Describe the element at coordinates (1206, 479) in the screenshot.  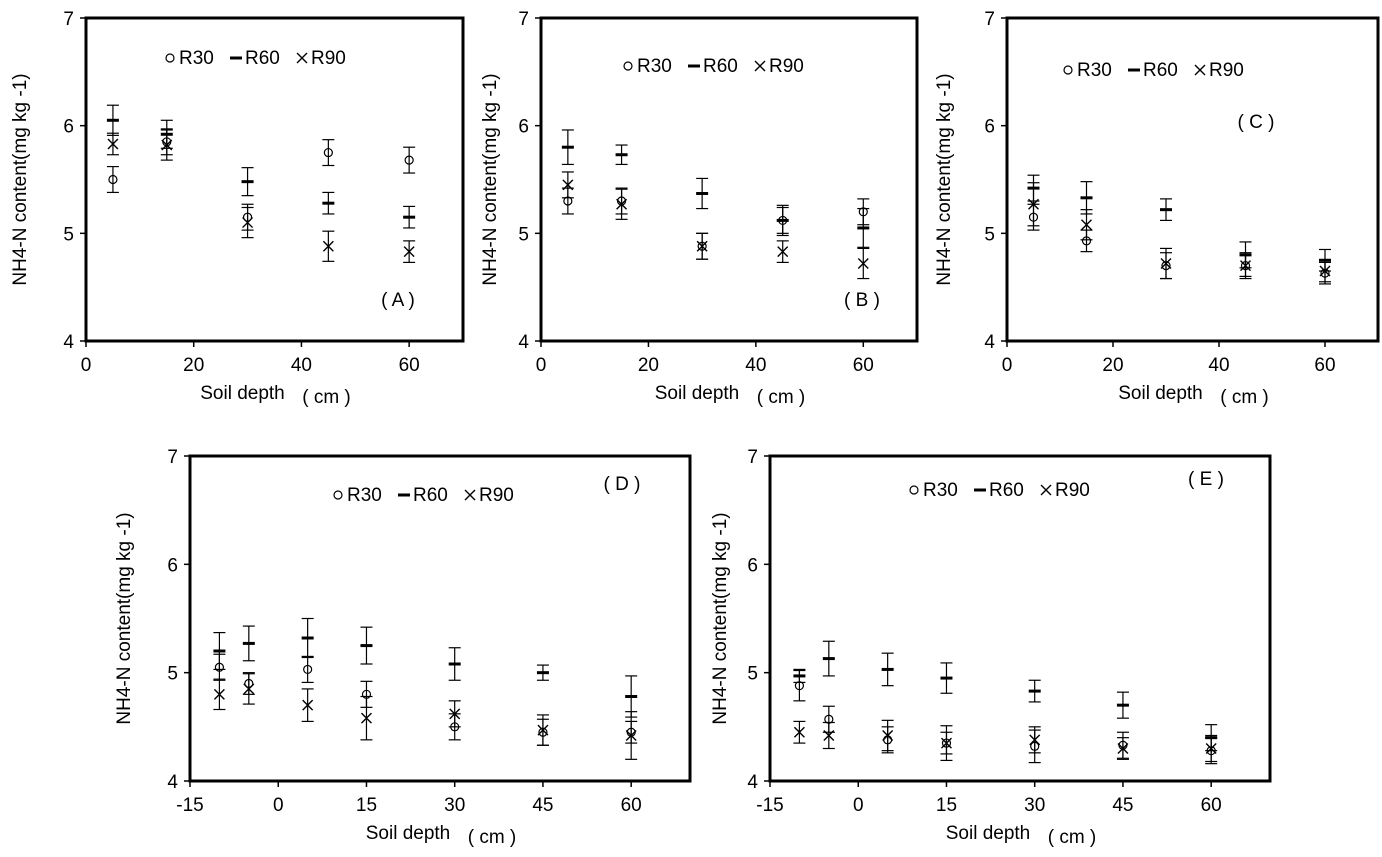
I see `panel-label: ( E )` at that location.